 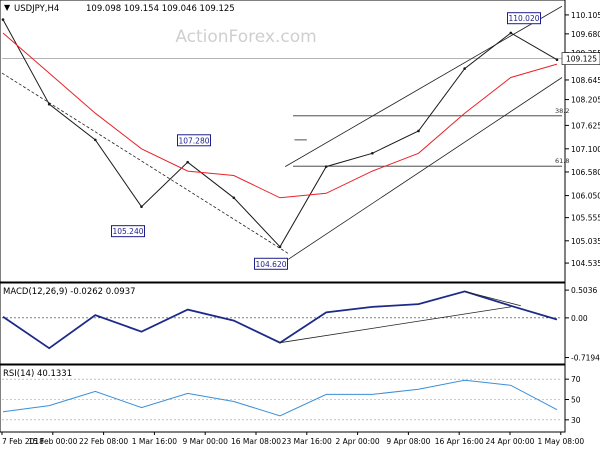 What do you see at coordinates (585, 15) in the screenshot?
I see `y-tick-label: 110.105` at bounding box center [585, 15].